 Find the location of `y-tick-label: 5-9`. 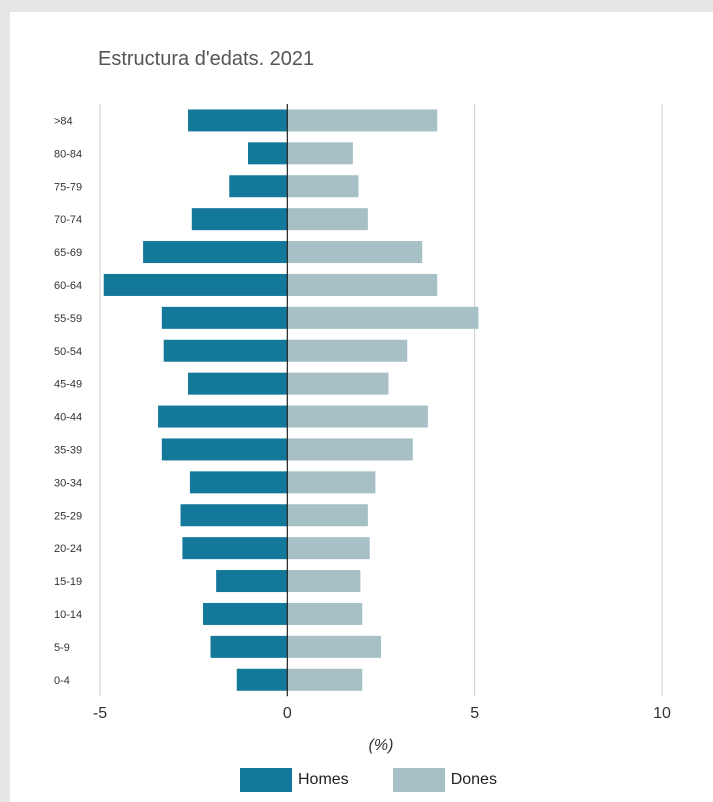

y-tick-label: 5-9 is located at coordinates (62, 648).